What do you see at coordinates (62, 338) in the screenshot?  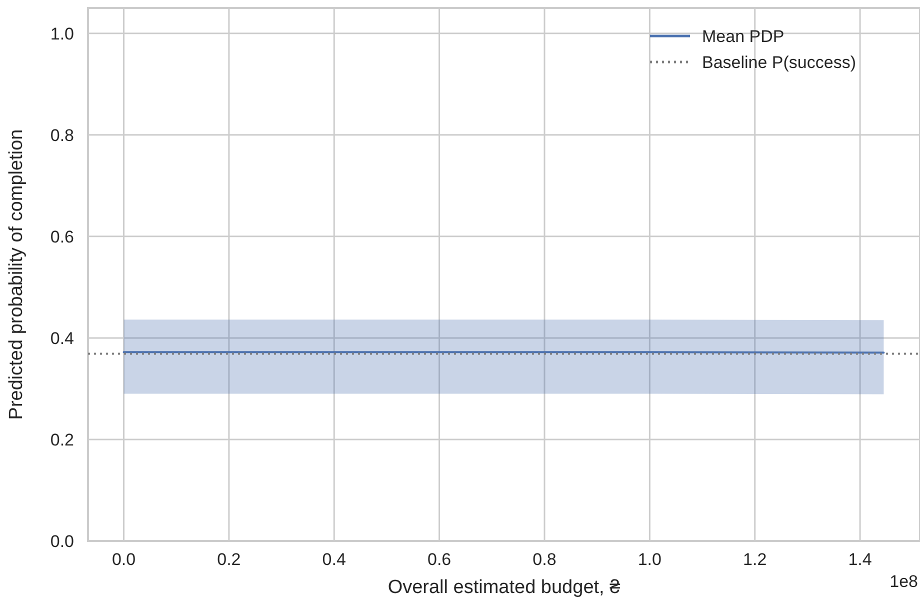 I see `y-tick-label: 0.4` at bounding box center [62, 338].